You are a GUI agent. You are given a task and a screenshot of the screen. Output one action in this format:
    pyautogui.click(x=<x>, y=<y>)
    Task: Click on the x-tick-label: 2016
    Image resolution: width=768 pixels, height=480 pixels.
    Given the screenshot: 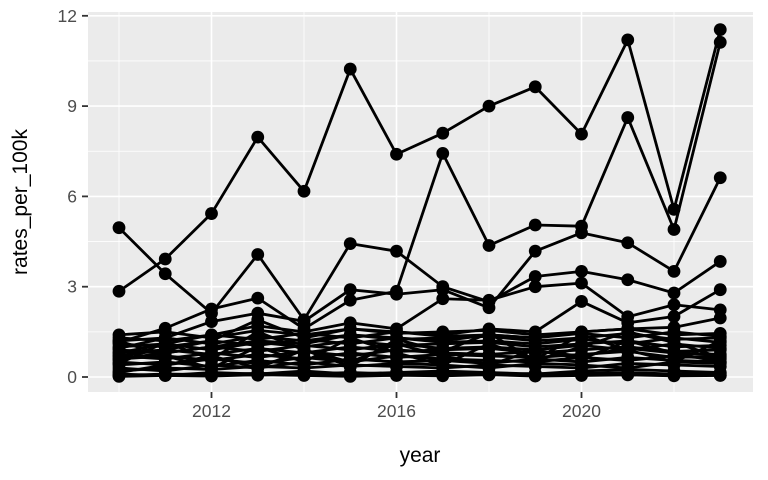 What is the action you would take?
    pyautogui.click(x=396, y=411)
    